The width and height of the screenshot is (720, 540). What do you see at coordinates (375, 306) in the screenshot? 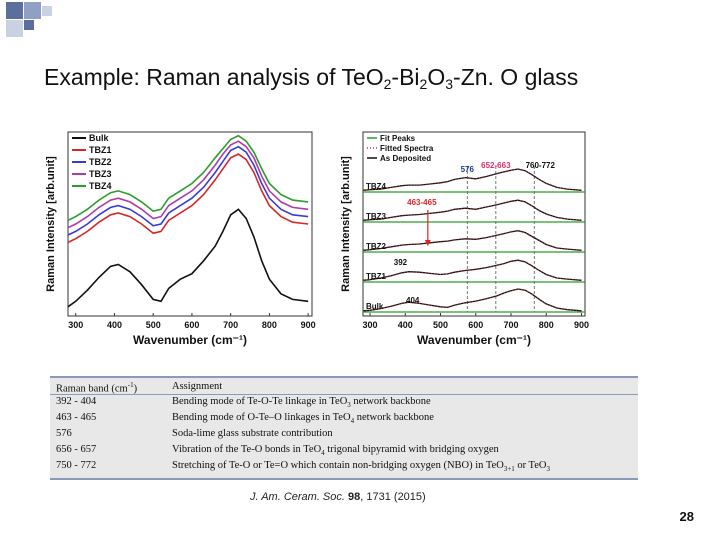
I see `sample-label: Bulk` at bounding box center [375, 306].